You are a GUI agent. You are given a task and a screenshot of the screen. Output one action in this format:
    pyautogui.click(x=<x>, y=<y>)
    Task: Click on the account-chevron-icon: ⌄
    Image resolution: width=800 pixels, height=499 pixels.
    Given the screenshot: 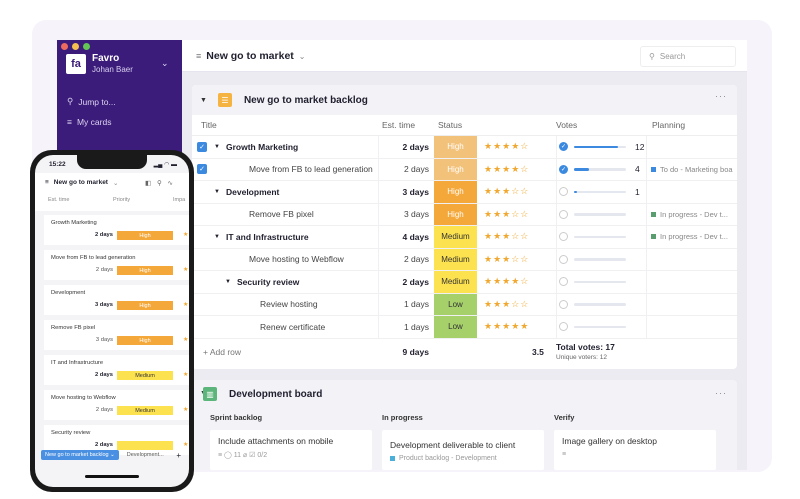 What is the action you would take?
    pyautogui.click(x=165, y=63)
    